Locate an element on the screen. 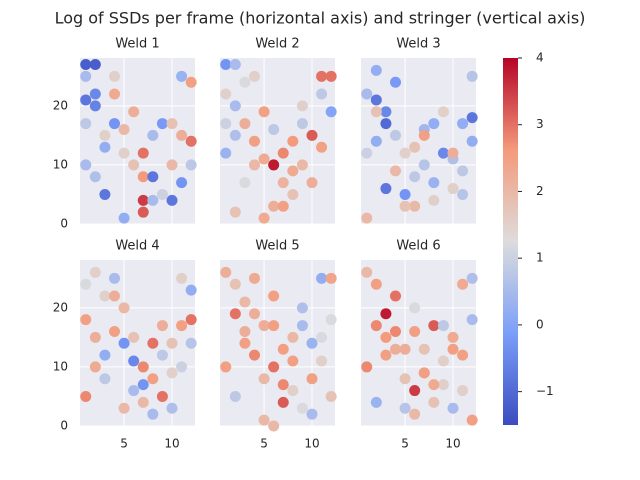 The width and height of the screenshot is (640, 480). panel-title: Weld 6 is located at coordinates (418, 246).